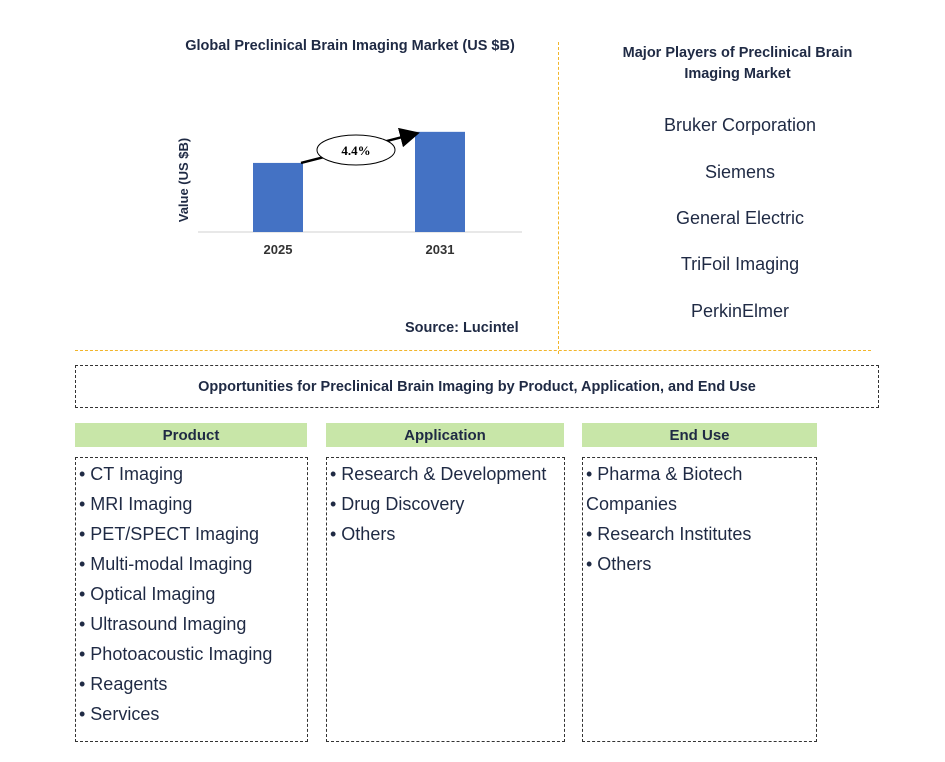 The height and width of the screenshot is (762, 945). Describe the element at coordinates (176, 654) in the screenshot. I see `list-item: • Photoacoustic Imaging` at that location.